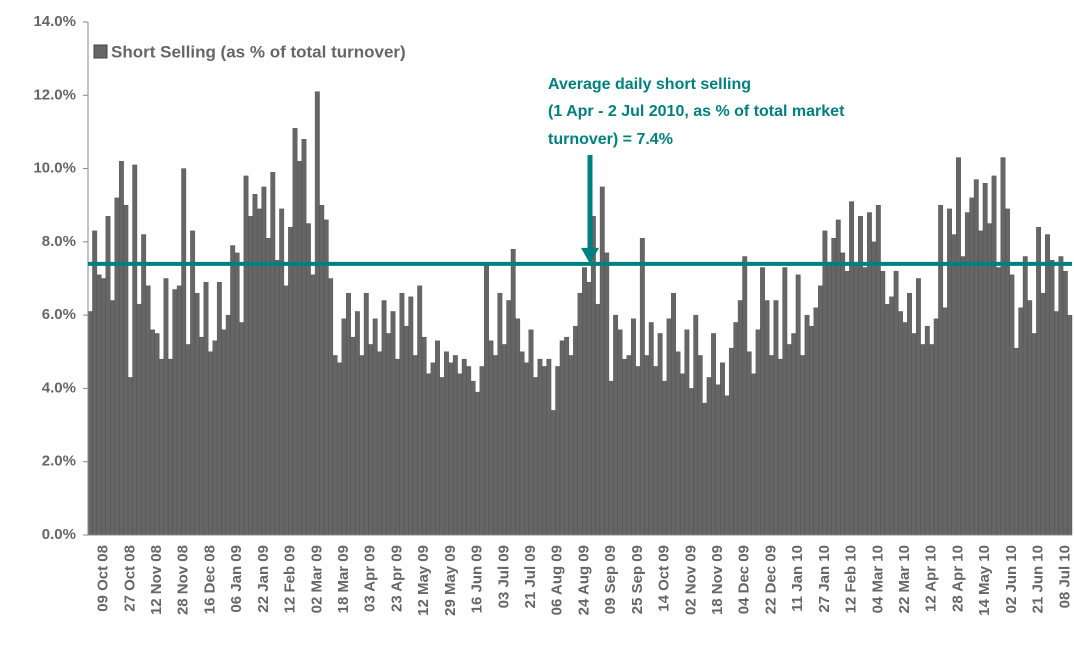  What do you see at coordinates (129, 578) in the screenshot?
I see `x-tick-label: 27 Oct 08` at bounding box center [129, 578].